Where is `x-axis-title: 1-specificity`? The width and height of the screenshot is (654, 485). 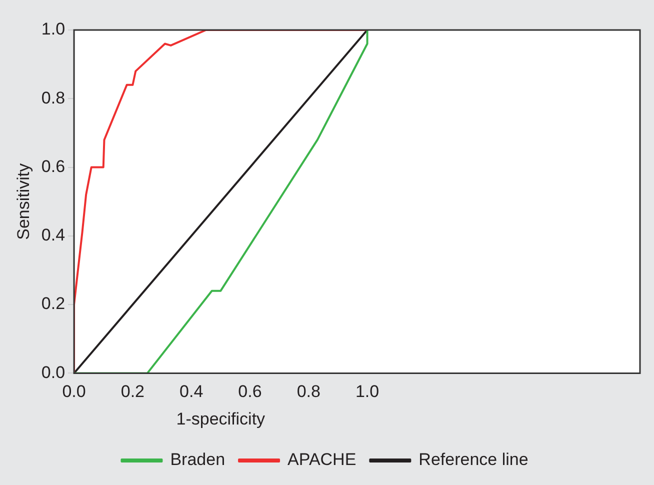
x-axis-title: 1-specificity is located at coordinates (221, 418).